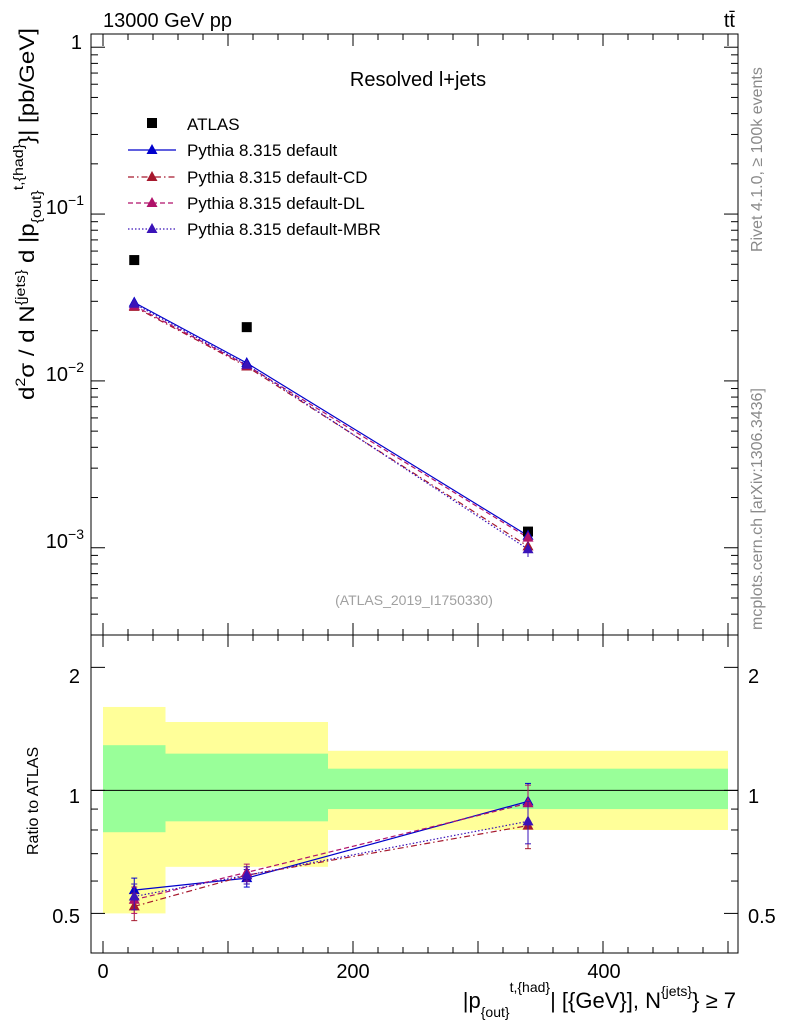 The height and width of the screenshot is (1024, 786). What do you see at coordinates (213, 124) in the screenshot?
I see `legend-label: ATLAS` at bounding box center [213, 124].